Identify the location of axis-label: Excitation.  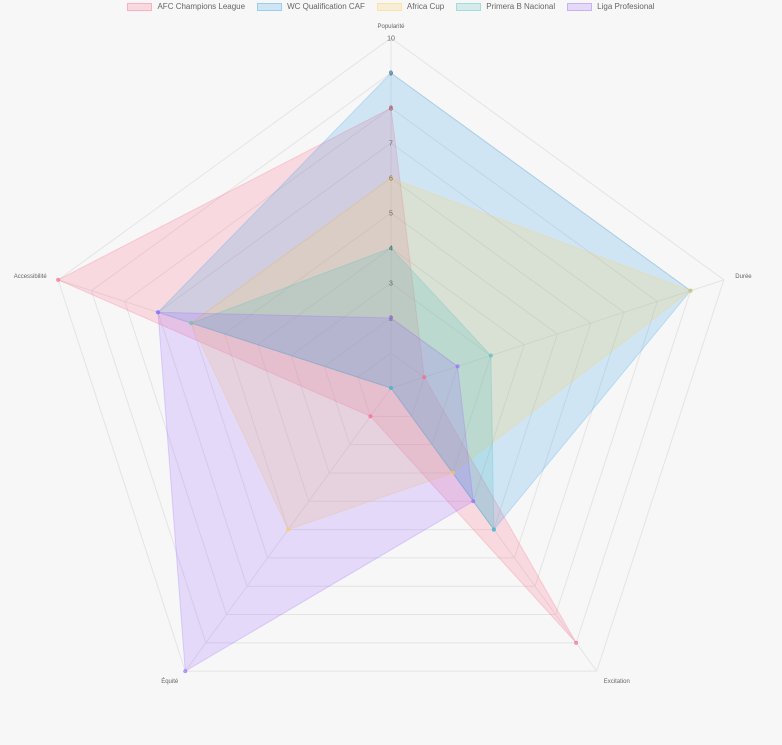
(617, 682).